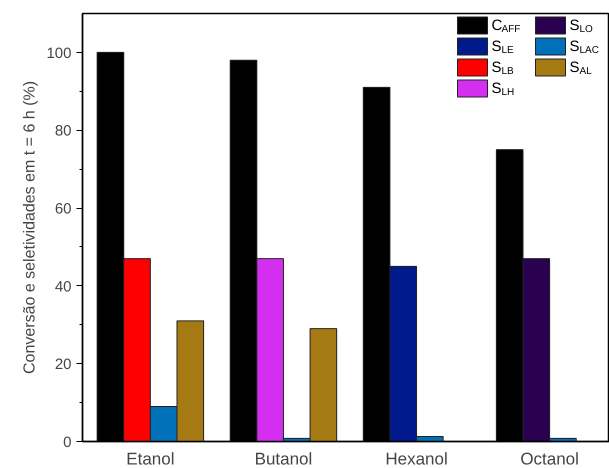 This screenshot has height=468, width=609. What do you see at coordinates (67, 442) in the screenshot?
I see `y-tick-label: 0` at bounding box center [67, 442].